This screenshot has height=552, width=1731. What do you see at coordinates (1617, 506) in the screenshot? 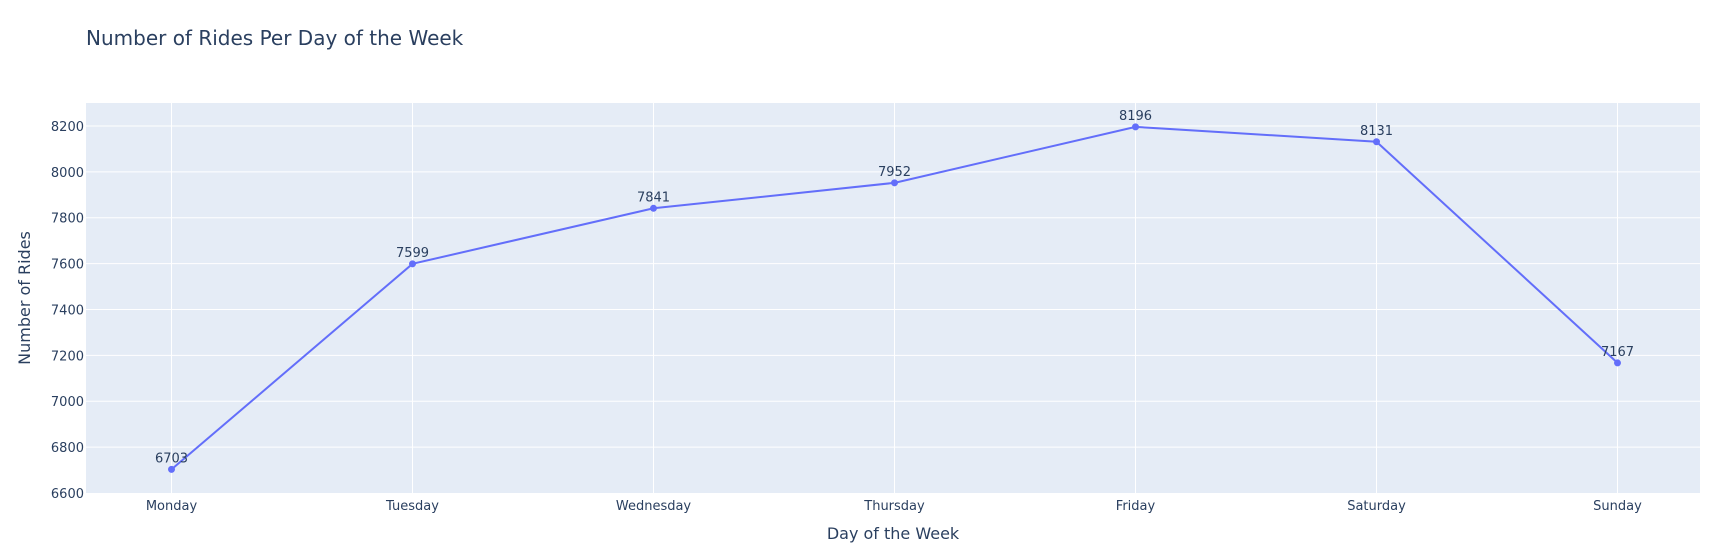
I see `x-tick-label: Sunday` at bounding box center [1617, 506].